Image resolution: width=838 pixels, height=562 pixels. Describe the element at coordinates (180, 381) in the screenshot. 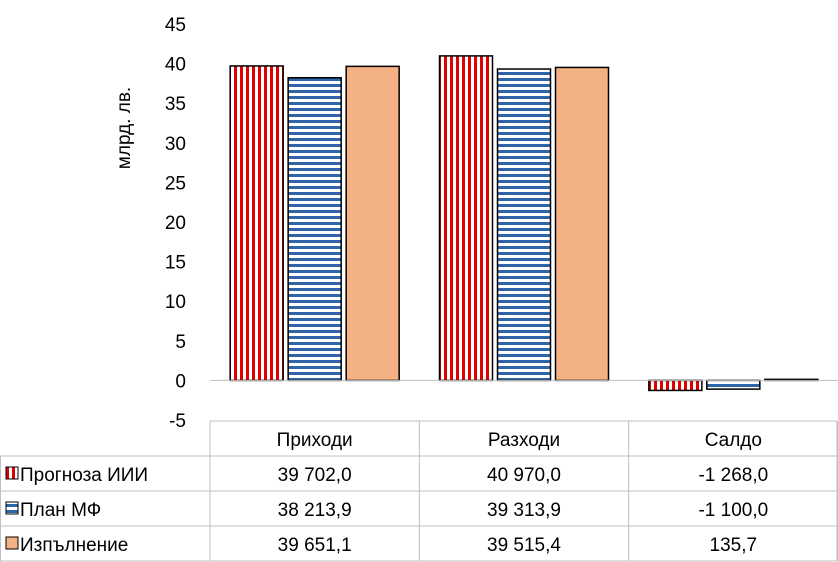

I see `y-tick-label: 0` at that location.